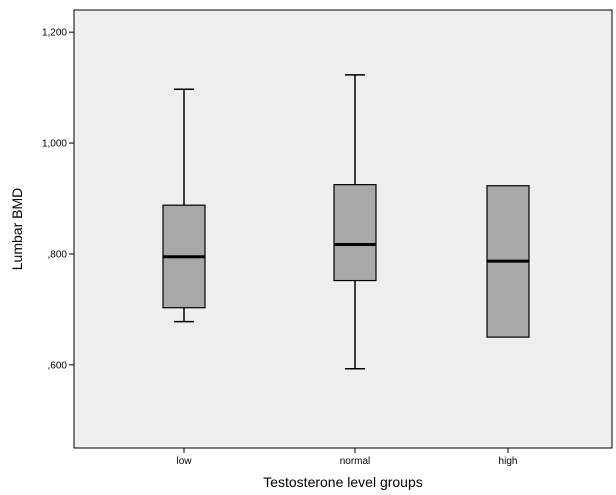 This screenshot has height=495, width=616. I want to click on x-axis: low normal high, so click(346, 457).